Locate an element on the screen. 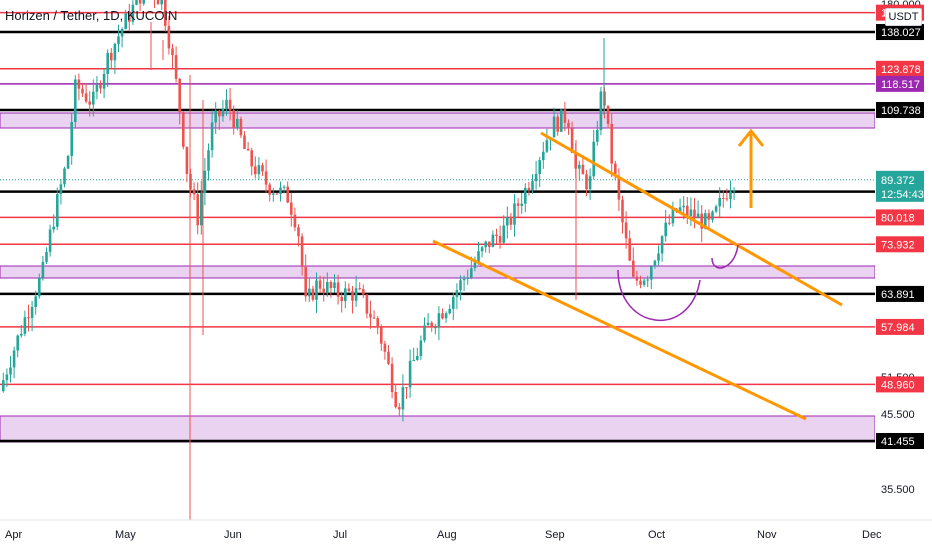  time-tick-label: Oct is located at coordinates (656, 535).